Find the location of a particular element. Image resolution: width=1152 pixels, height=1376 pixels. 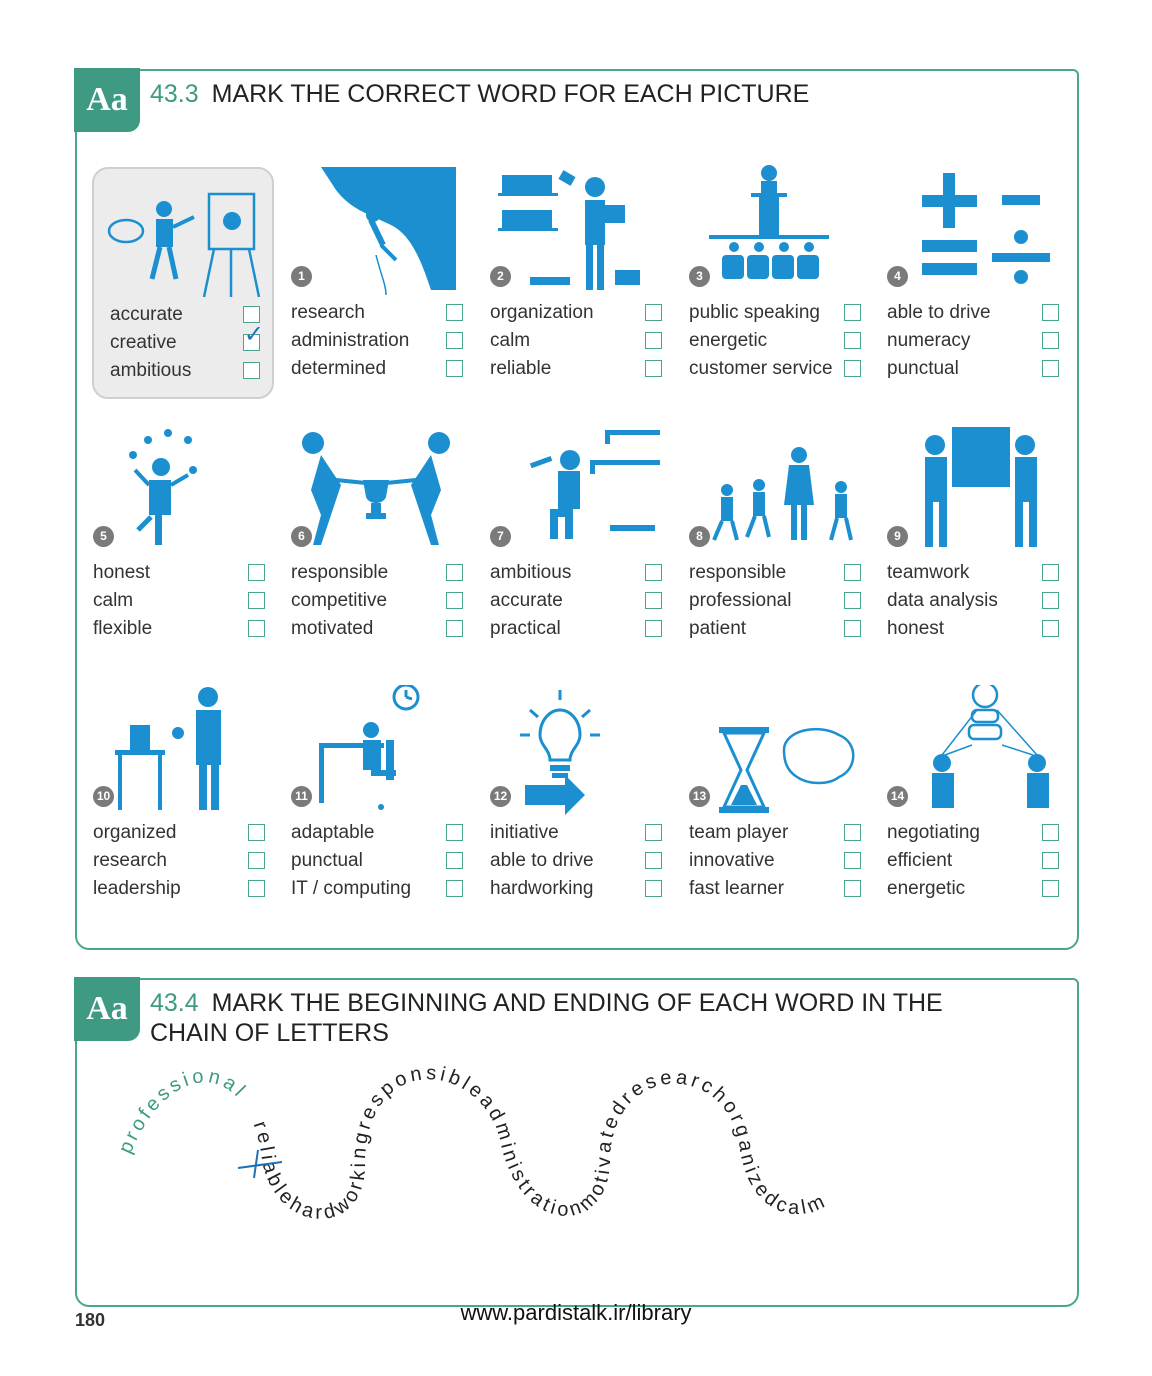

option-row: fast learner is located at coordinates (775, 889).